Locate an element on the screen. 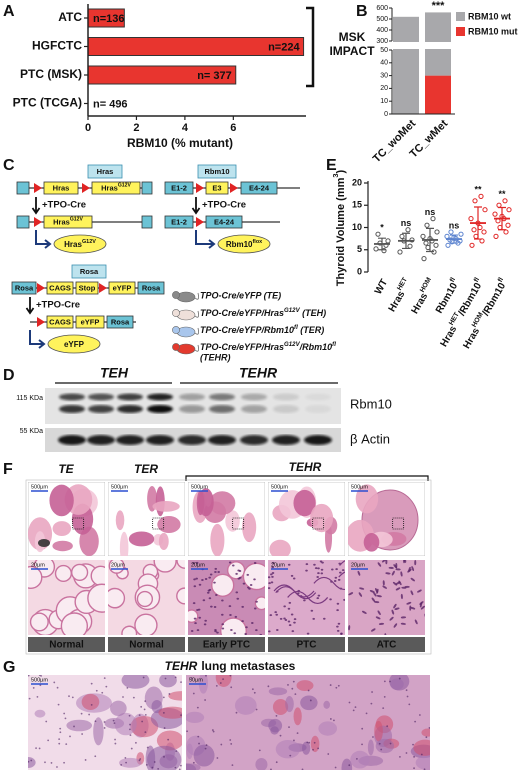 The height and width of the screenshot is (775, 520). group-bracket is located at coordinates (307, 478).